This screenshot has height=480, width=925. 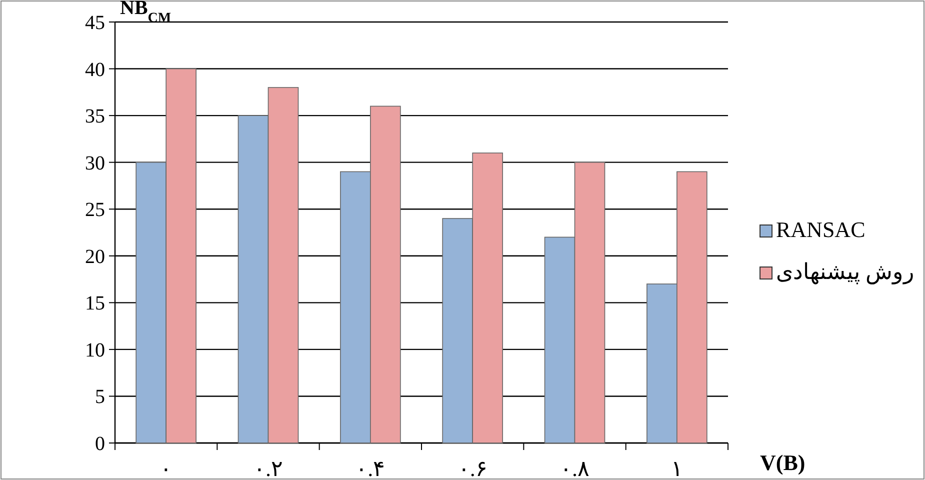 What do you see at coordinates (95, 303) in the screenshot?
I see `y-tick-label: 15` at bounding box center [95, 303].